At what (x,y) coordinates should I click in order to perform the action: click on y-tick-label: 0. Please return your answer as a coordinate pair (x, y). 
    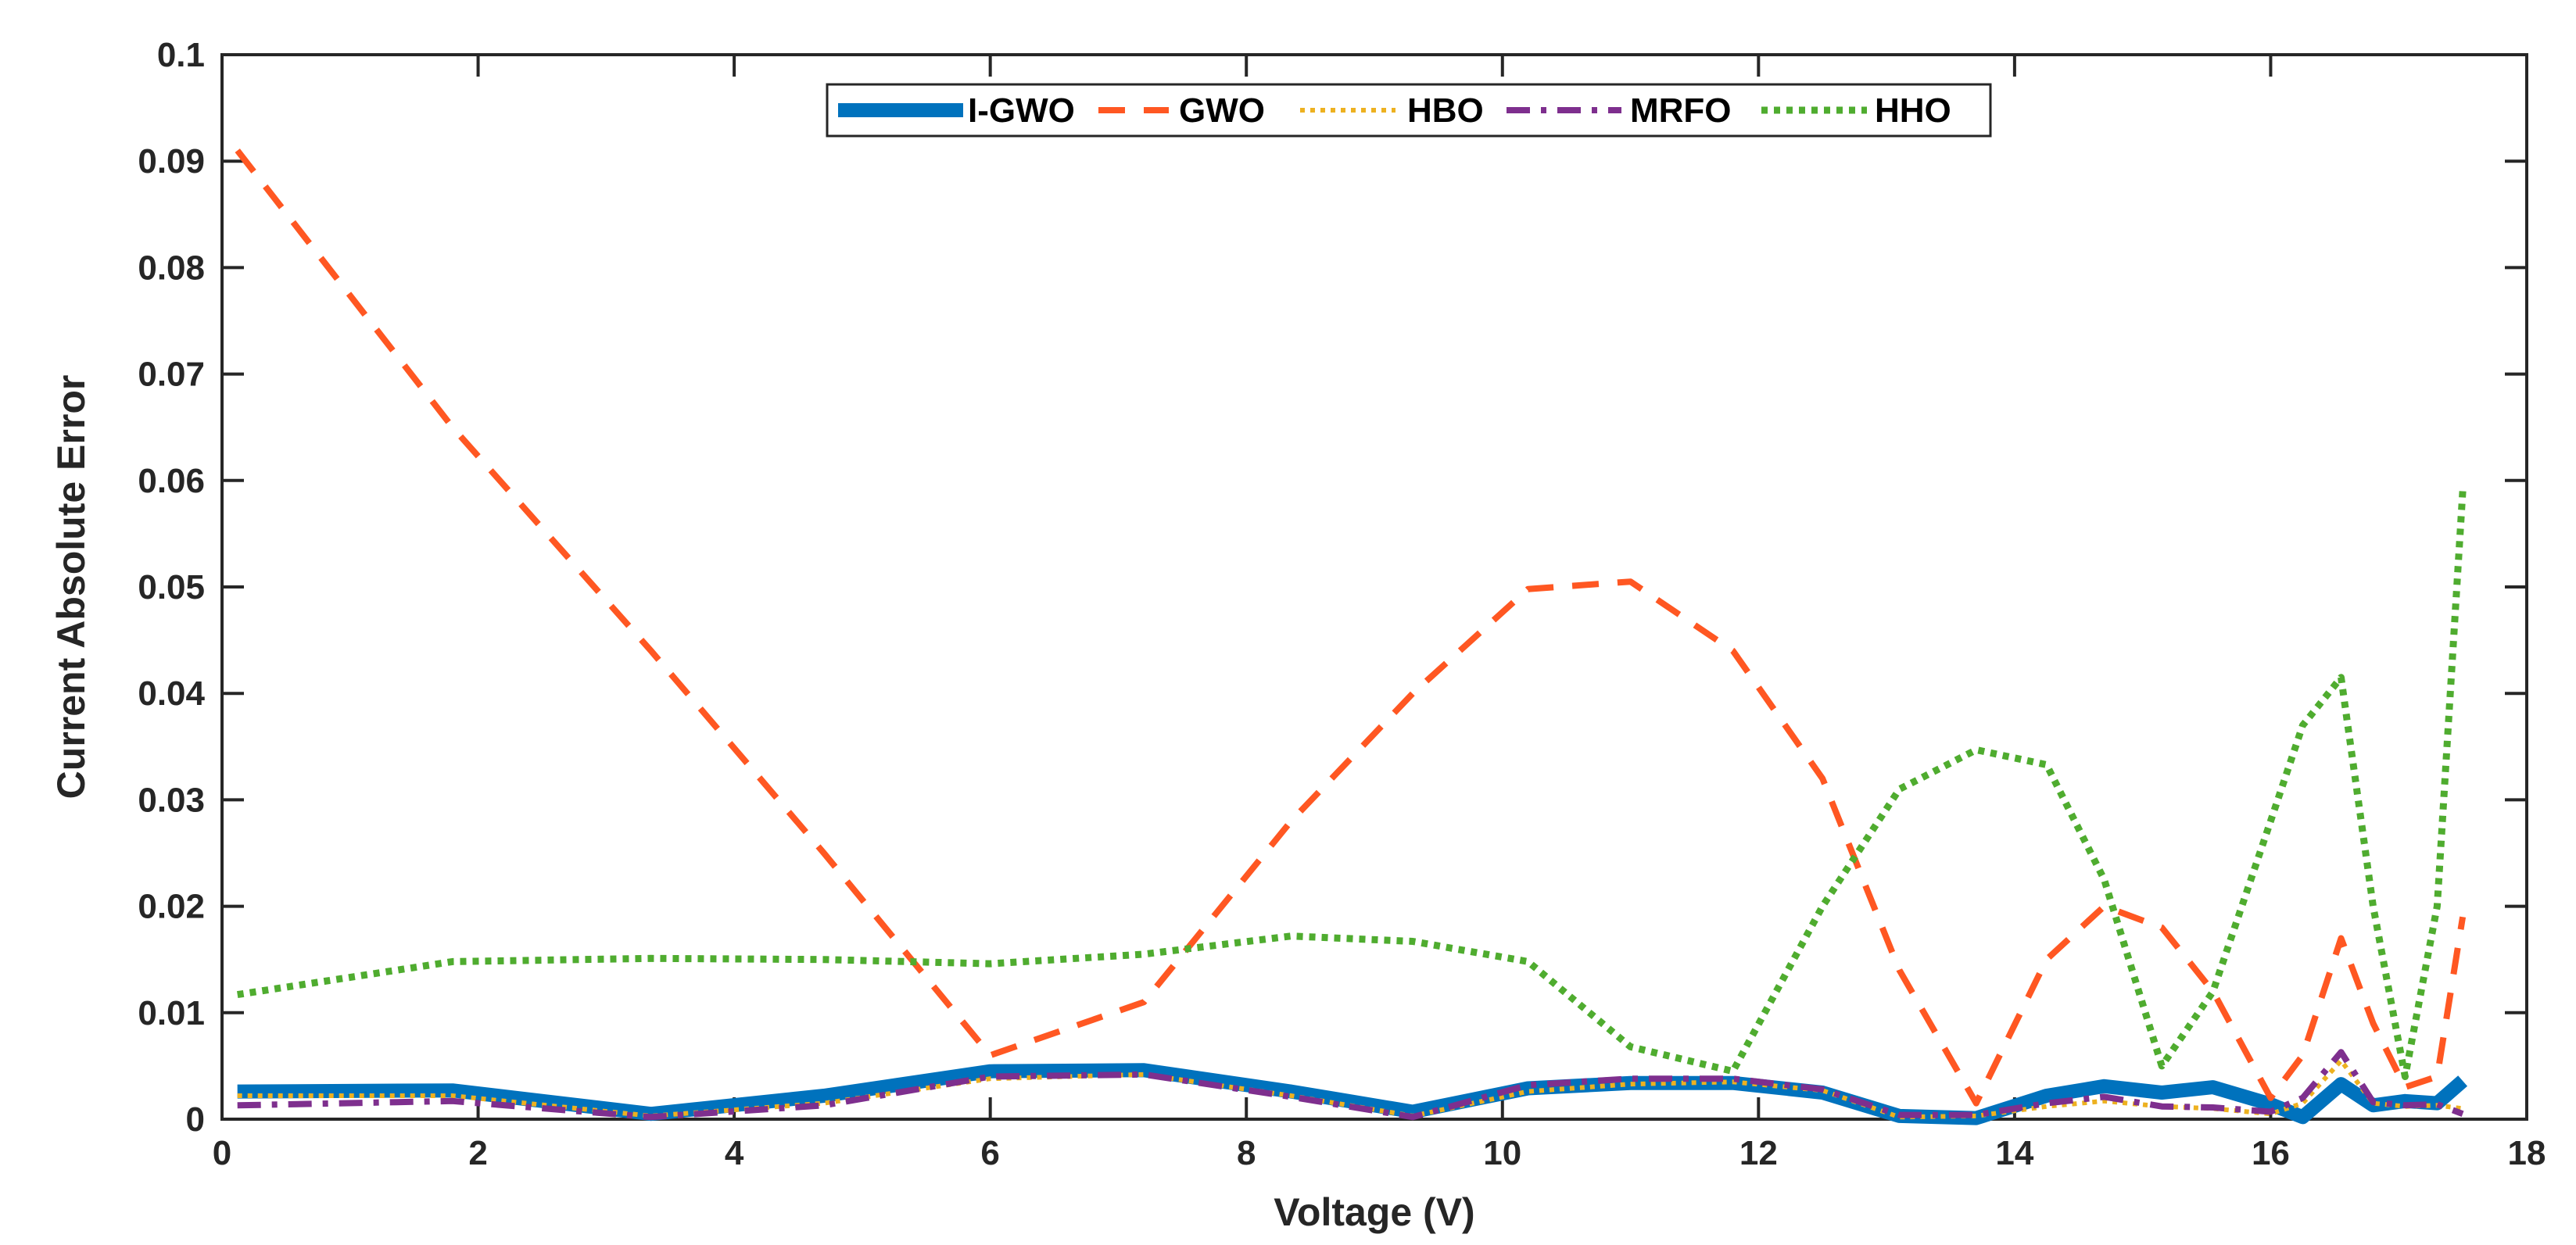
    Looking at the image, I should click on (195, 1119).